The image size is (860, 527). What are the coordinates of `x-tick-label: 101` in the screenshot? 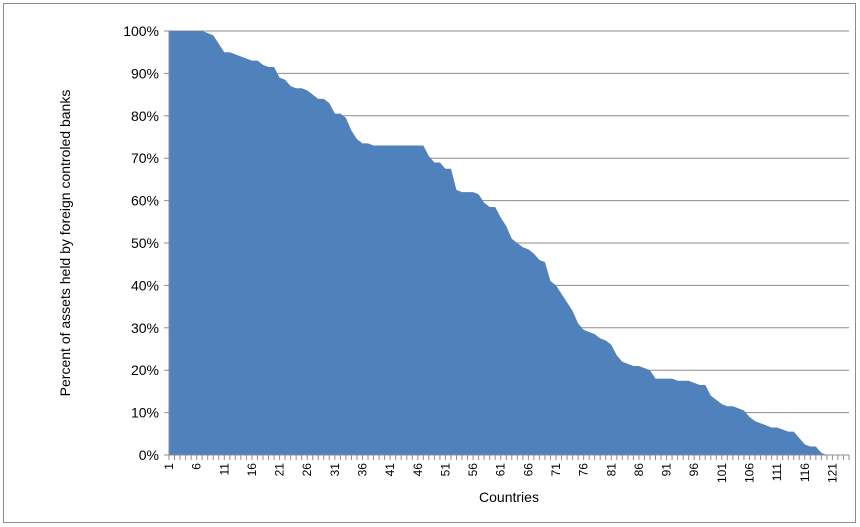 It's located at (722, 473).